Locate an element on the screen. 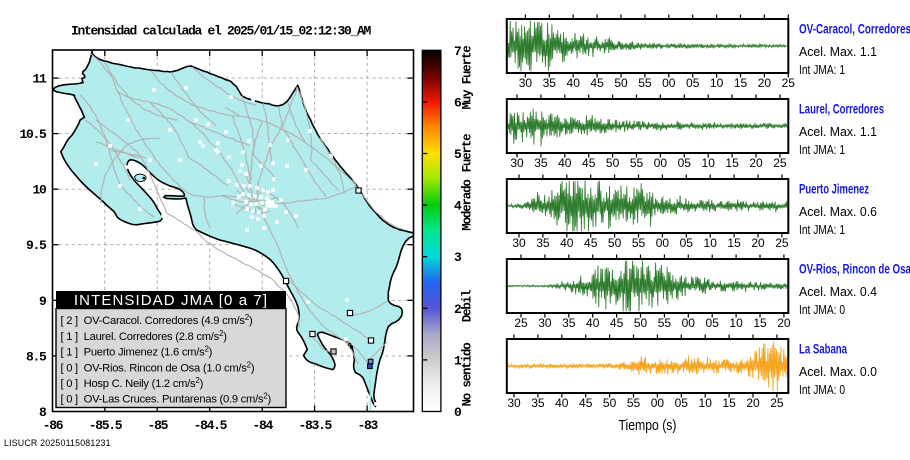 Image resolution: width=910 pixels, height=460 pixels. svg-text: -86 is located at coordinates (53, 425).